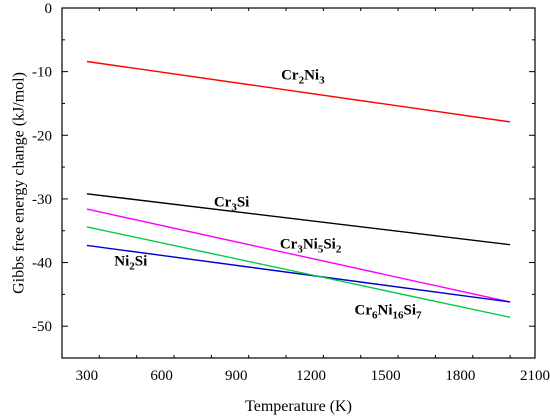 Image resolution: width=550 pixels, height=418 pixels. Describe the element at coordinates (460, 376) in the screenshot. I see `x-tick-label: 1800` at that location.